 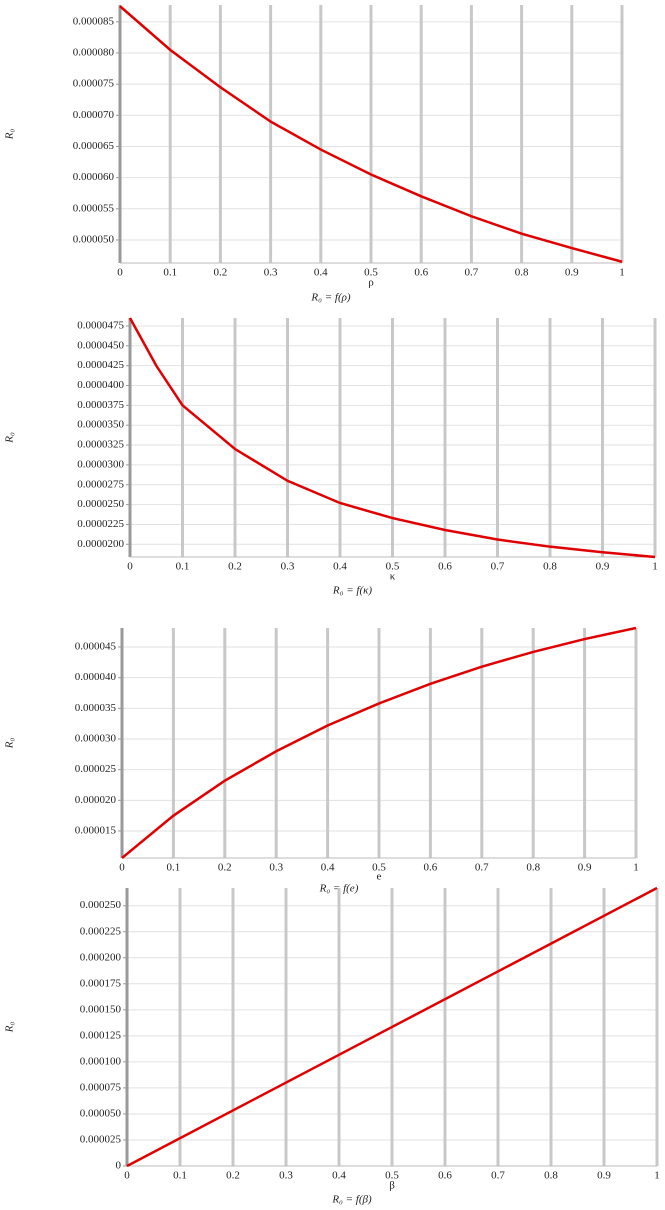 I want to click on x-axis-label: κ, so click(x=393, y=577).